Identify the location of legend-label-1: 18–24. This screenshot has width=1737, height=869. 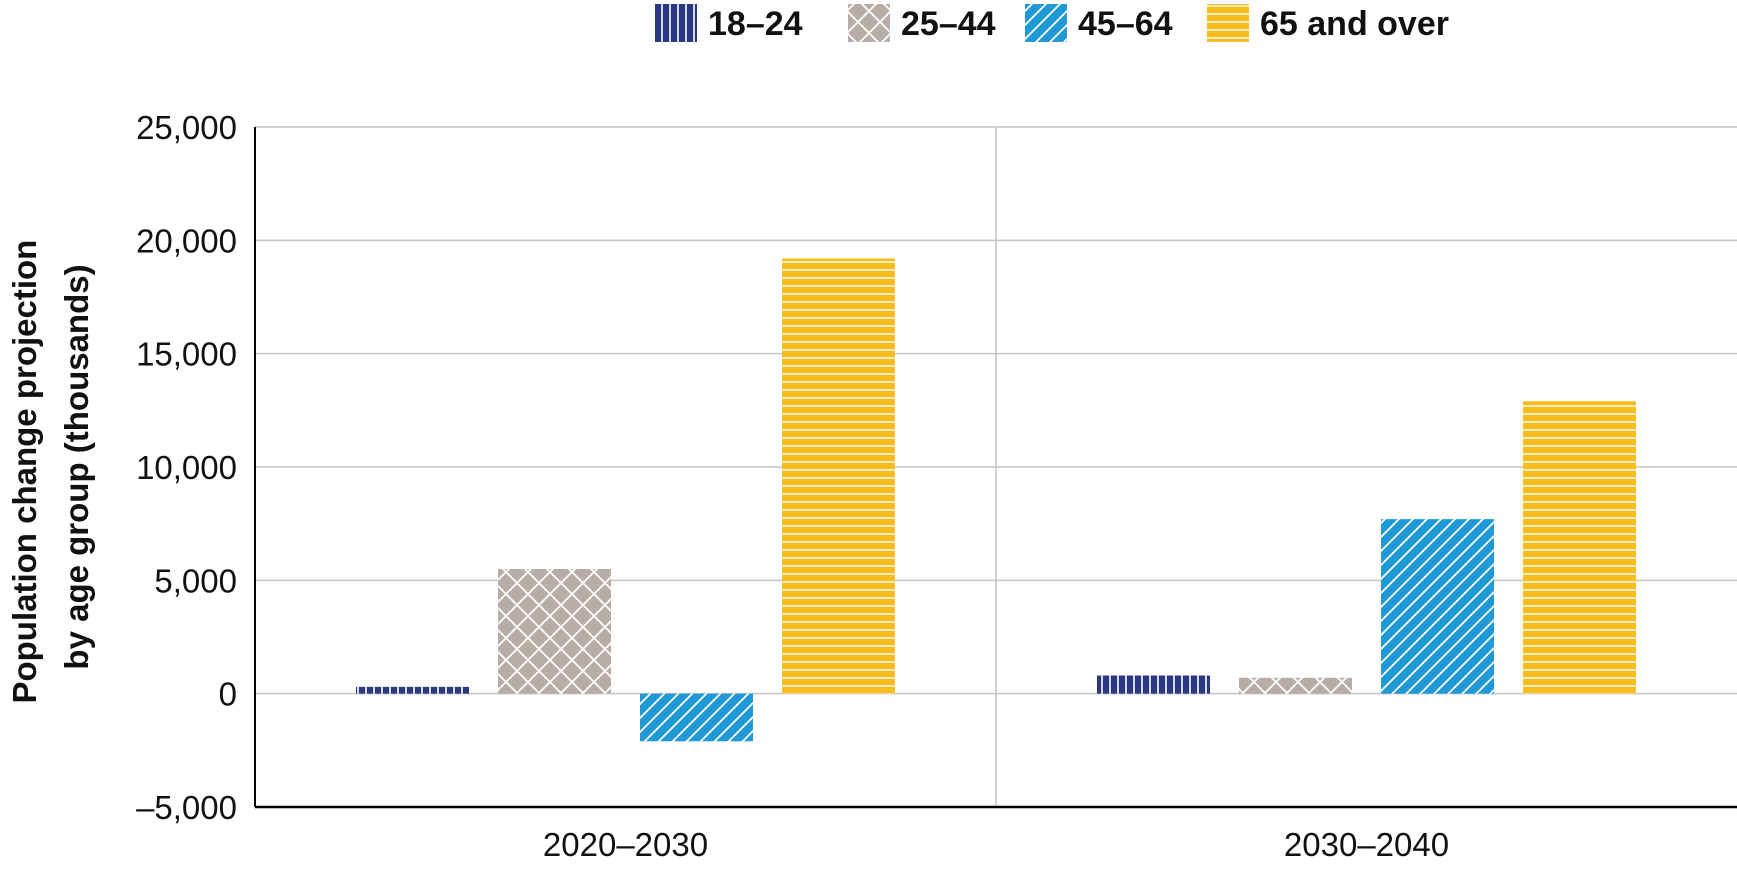
(755, 24).